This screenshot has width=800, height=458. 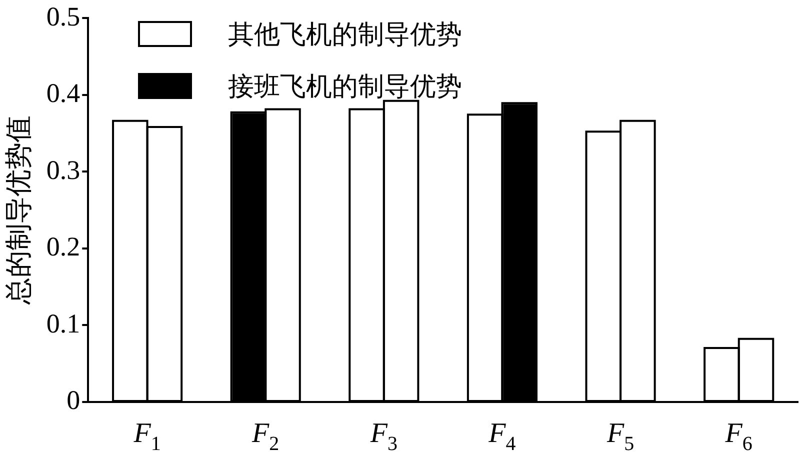 What do you see at coordinates (345, 86) in the screenshot?
I see `legend-label: 接班飞机的制导优势` at bounding box center [345, 86].